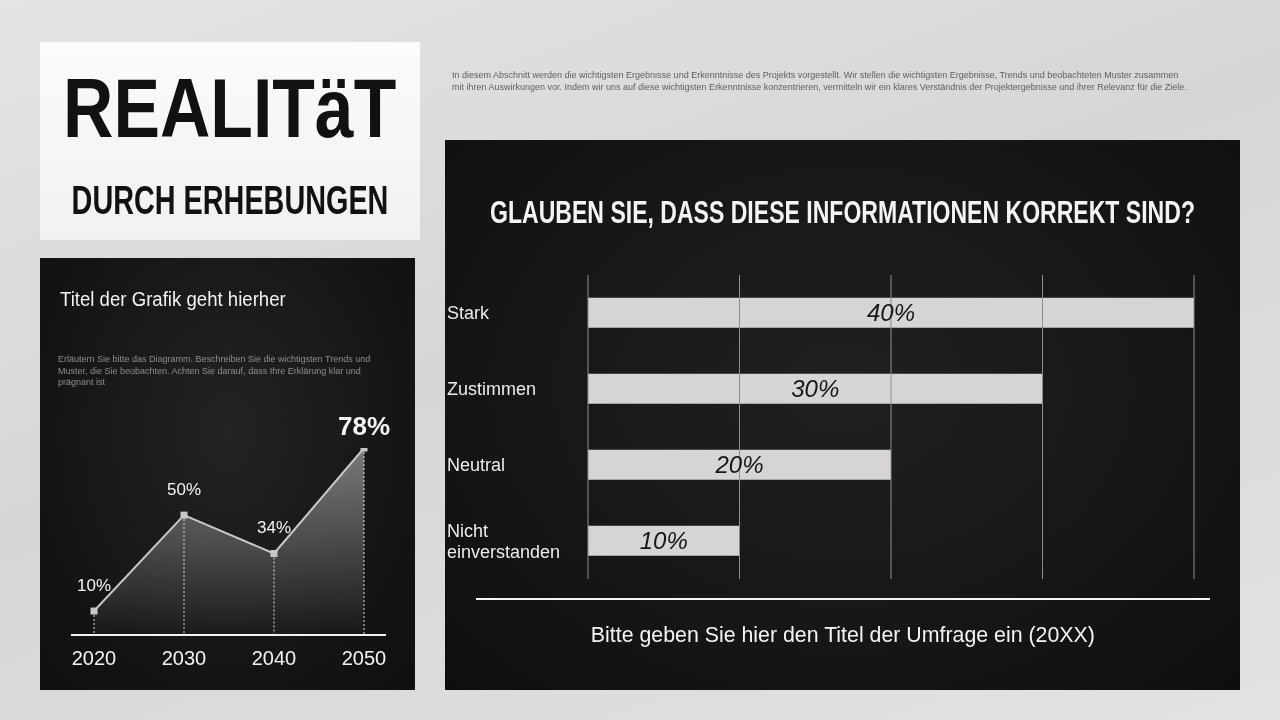 The width and height of the screenshot is (1280, 720). What do you see at coordinates (230, 200) in the screenshot?
I see `text: DURCH ERHEBUNGEN` at bounding box center [230, 200].